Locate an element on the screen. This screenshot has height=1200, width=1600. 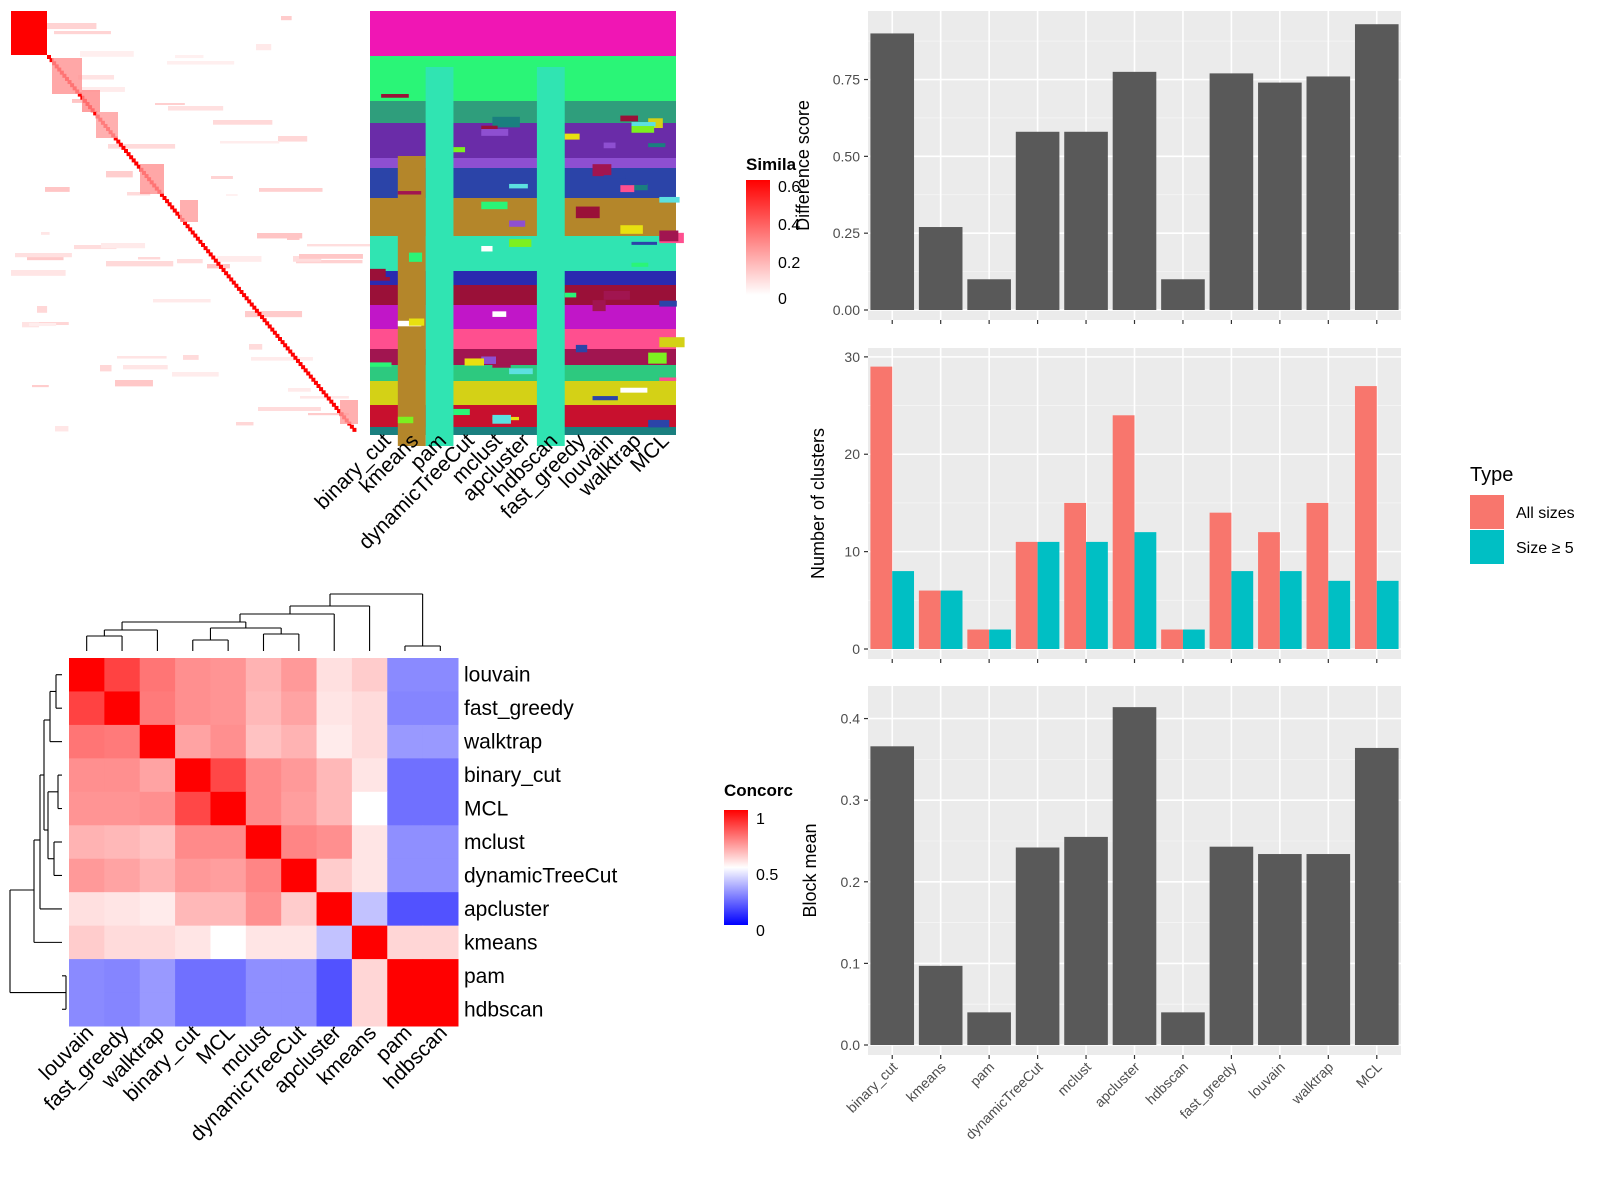
concordance-colorbar is located at coordinates (736, 867).